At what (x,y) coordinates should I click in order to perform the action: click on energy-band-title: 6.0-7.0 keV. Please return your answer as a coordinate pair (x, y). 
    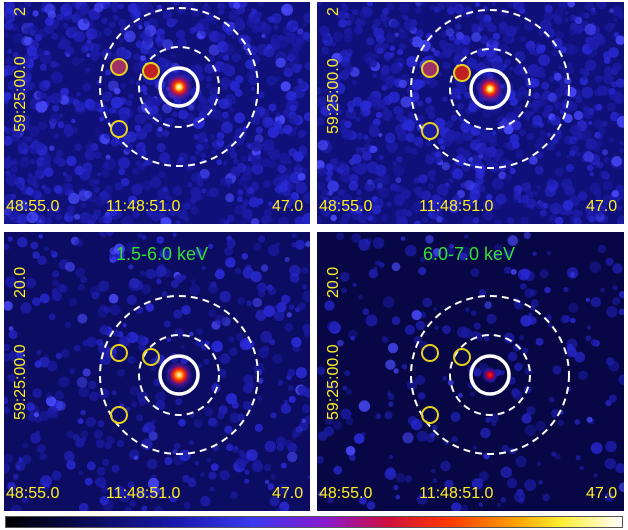
    Looking at the image, I should click on (469, 254).